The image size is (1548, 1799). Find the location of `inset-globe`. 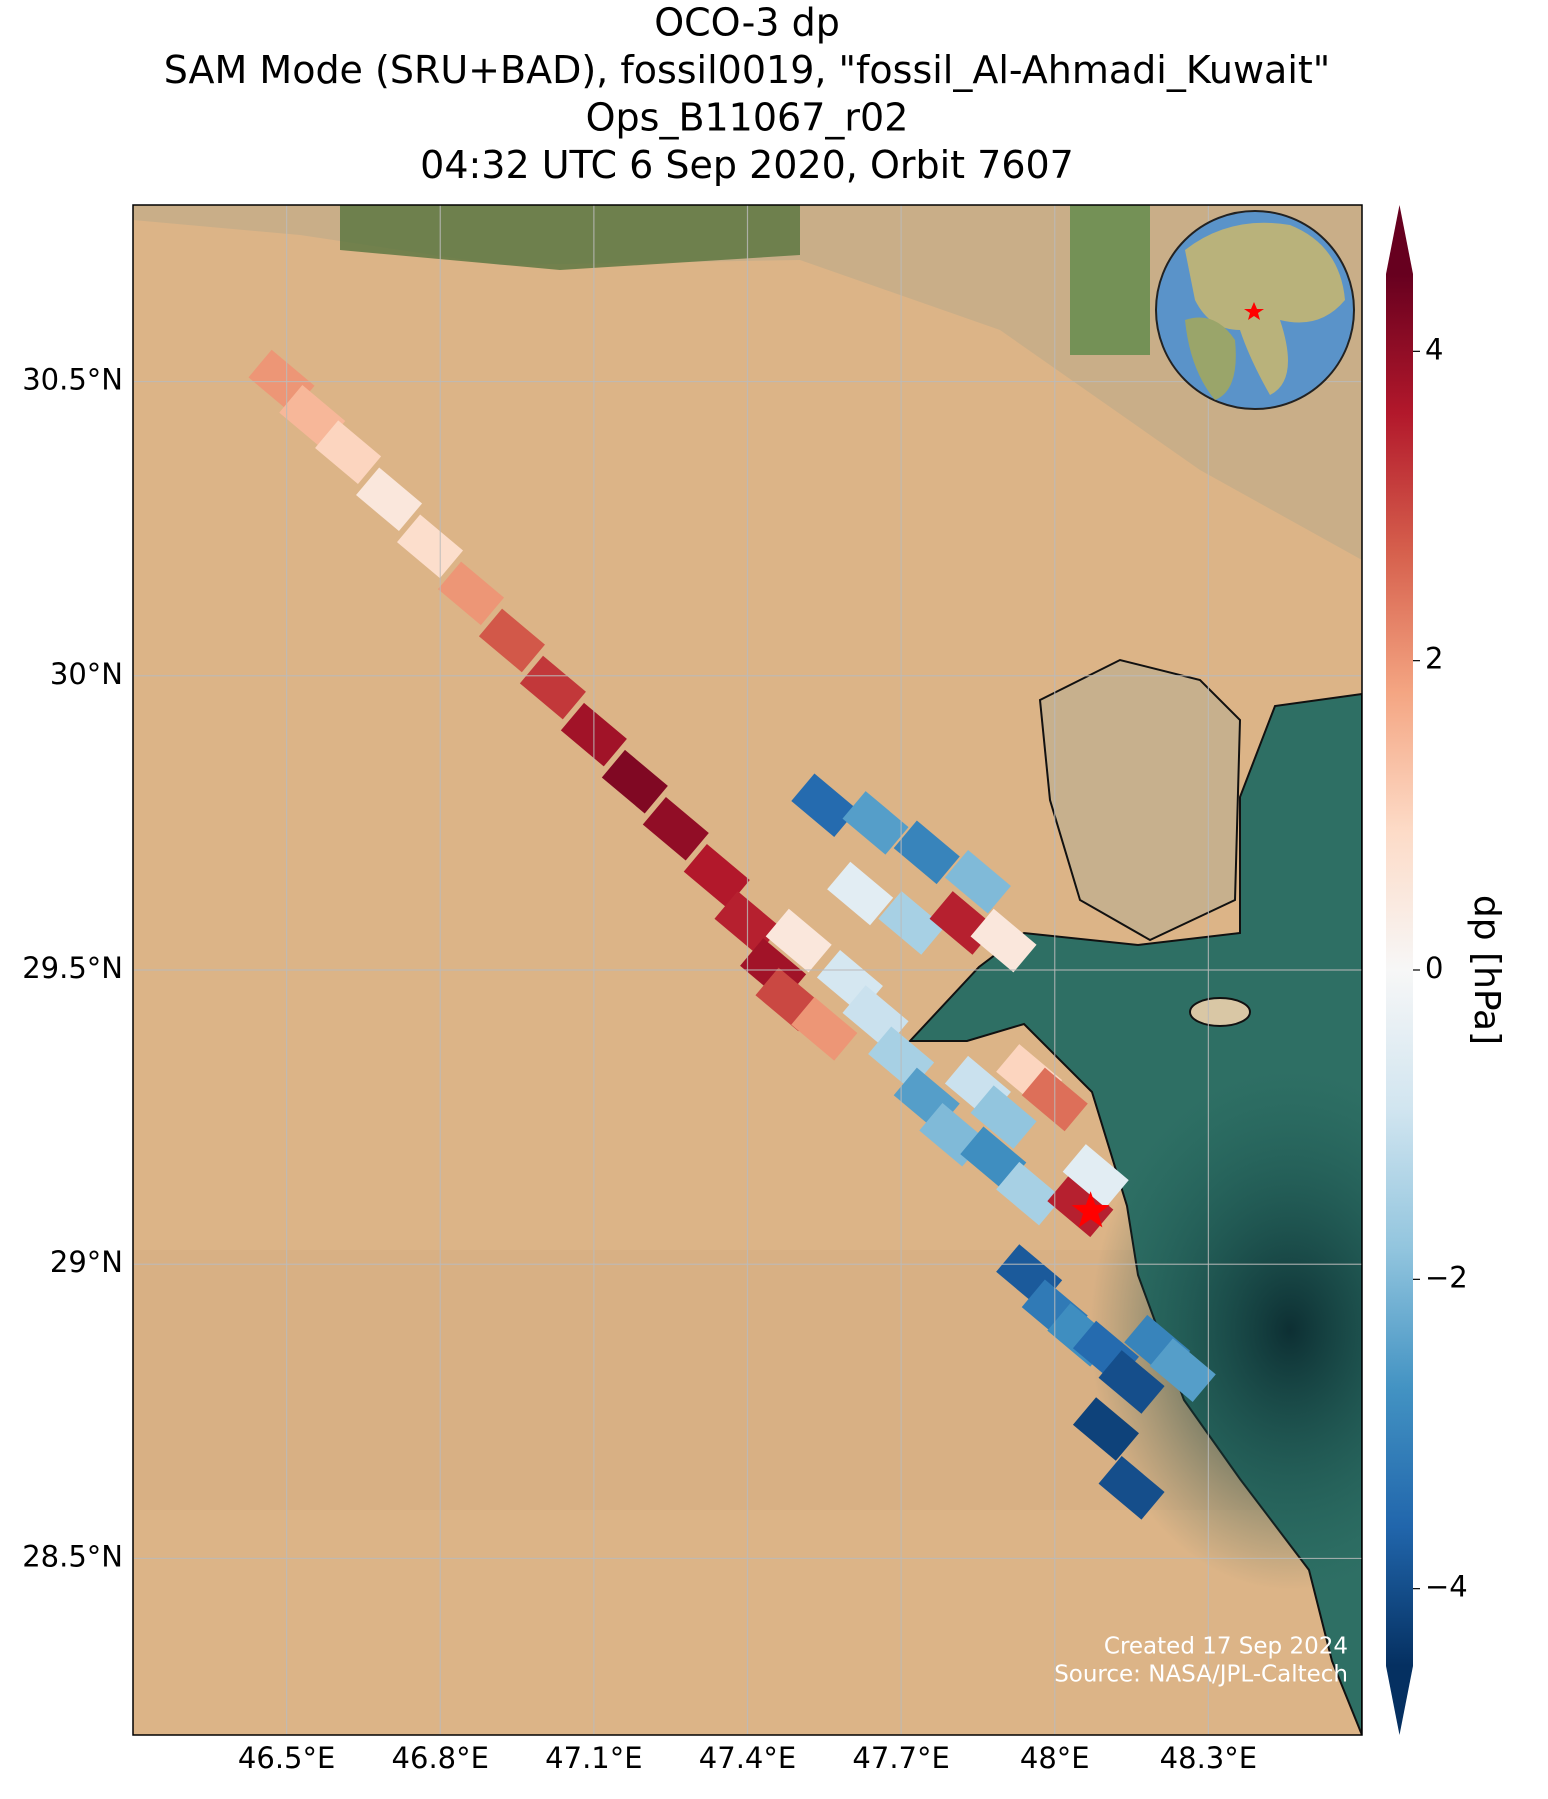

inset-globe is located at coordinates (1255, 310).